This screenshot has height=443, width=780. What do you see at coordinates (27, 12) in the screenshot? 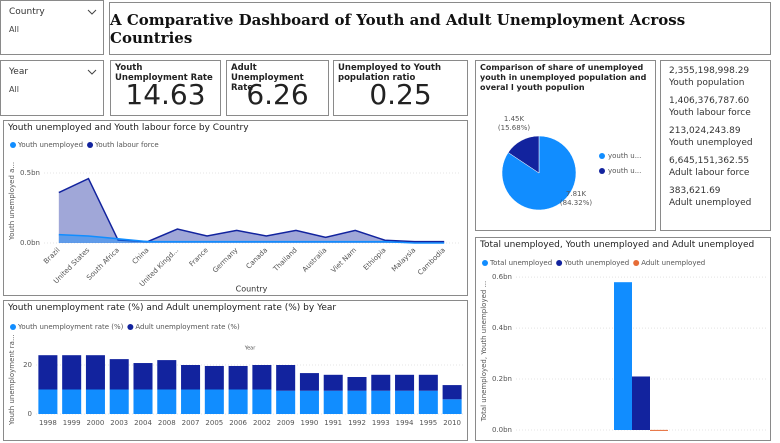
I see `slicer-label: Country` at bounding box center [27, 12].